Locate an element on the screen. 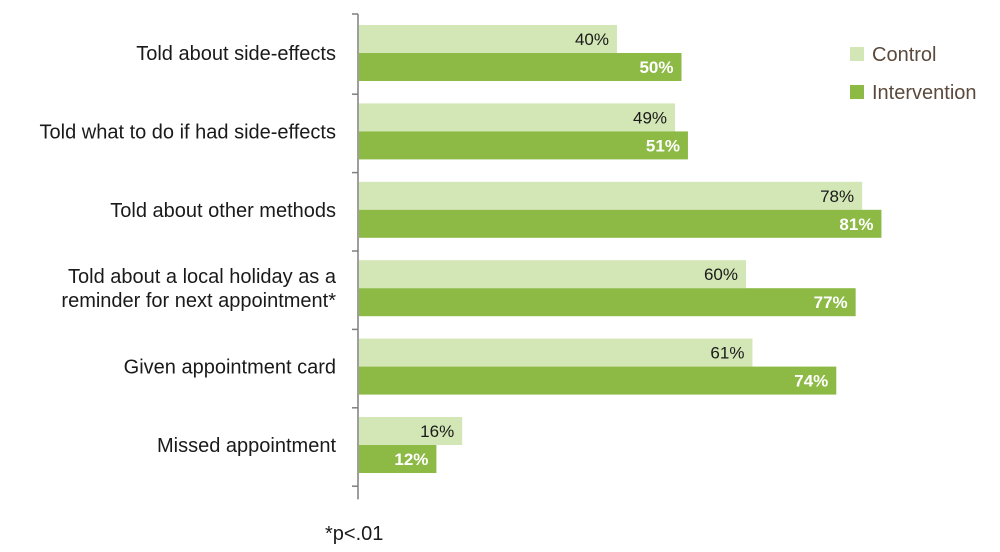 The width and height of the screenshot is (1000, 552). category-label: Told about other methods is located at coordinates (223, 211).